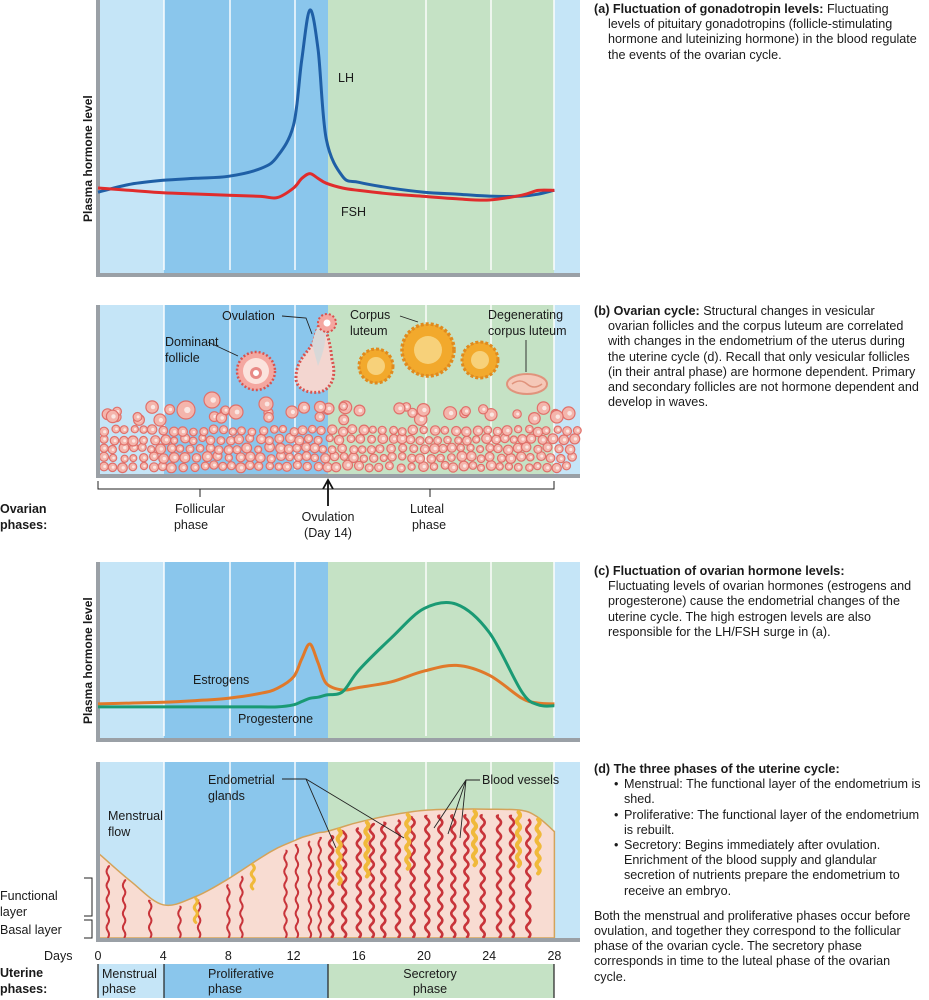 The image size is (929, 1000). I want to click on panel-a-follicular-bg, so click(246, 137).